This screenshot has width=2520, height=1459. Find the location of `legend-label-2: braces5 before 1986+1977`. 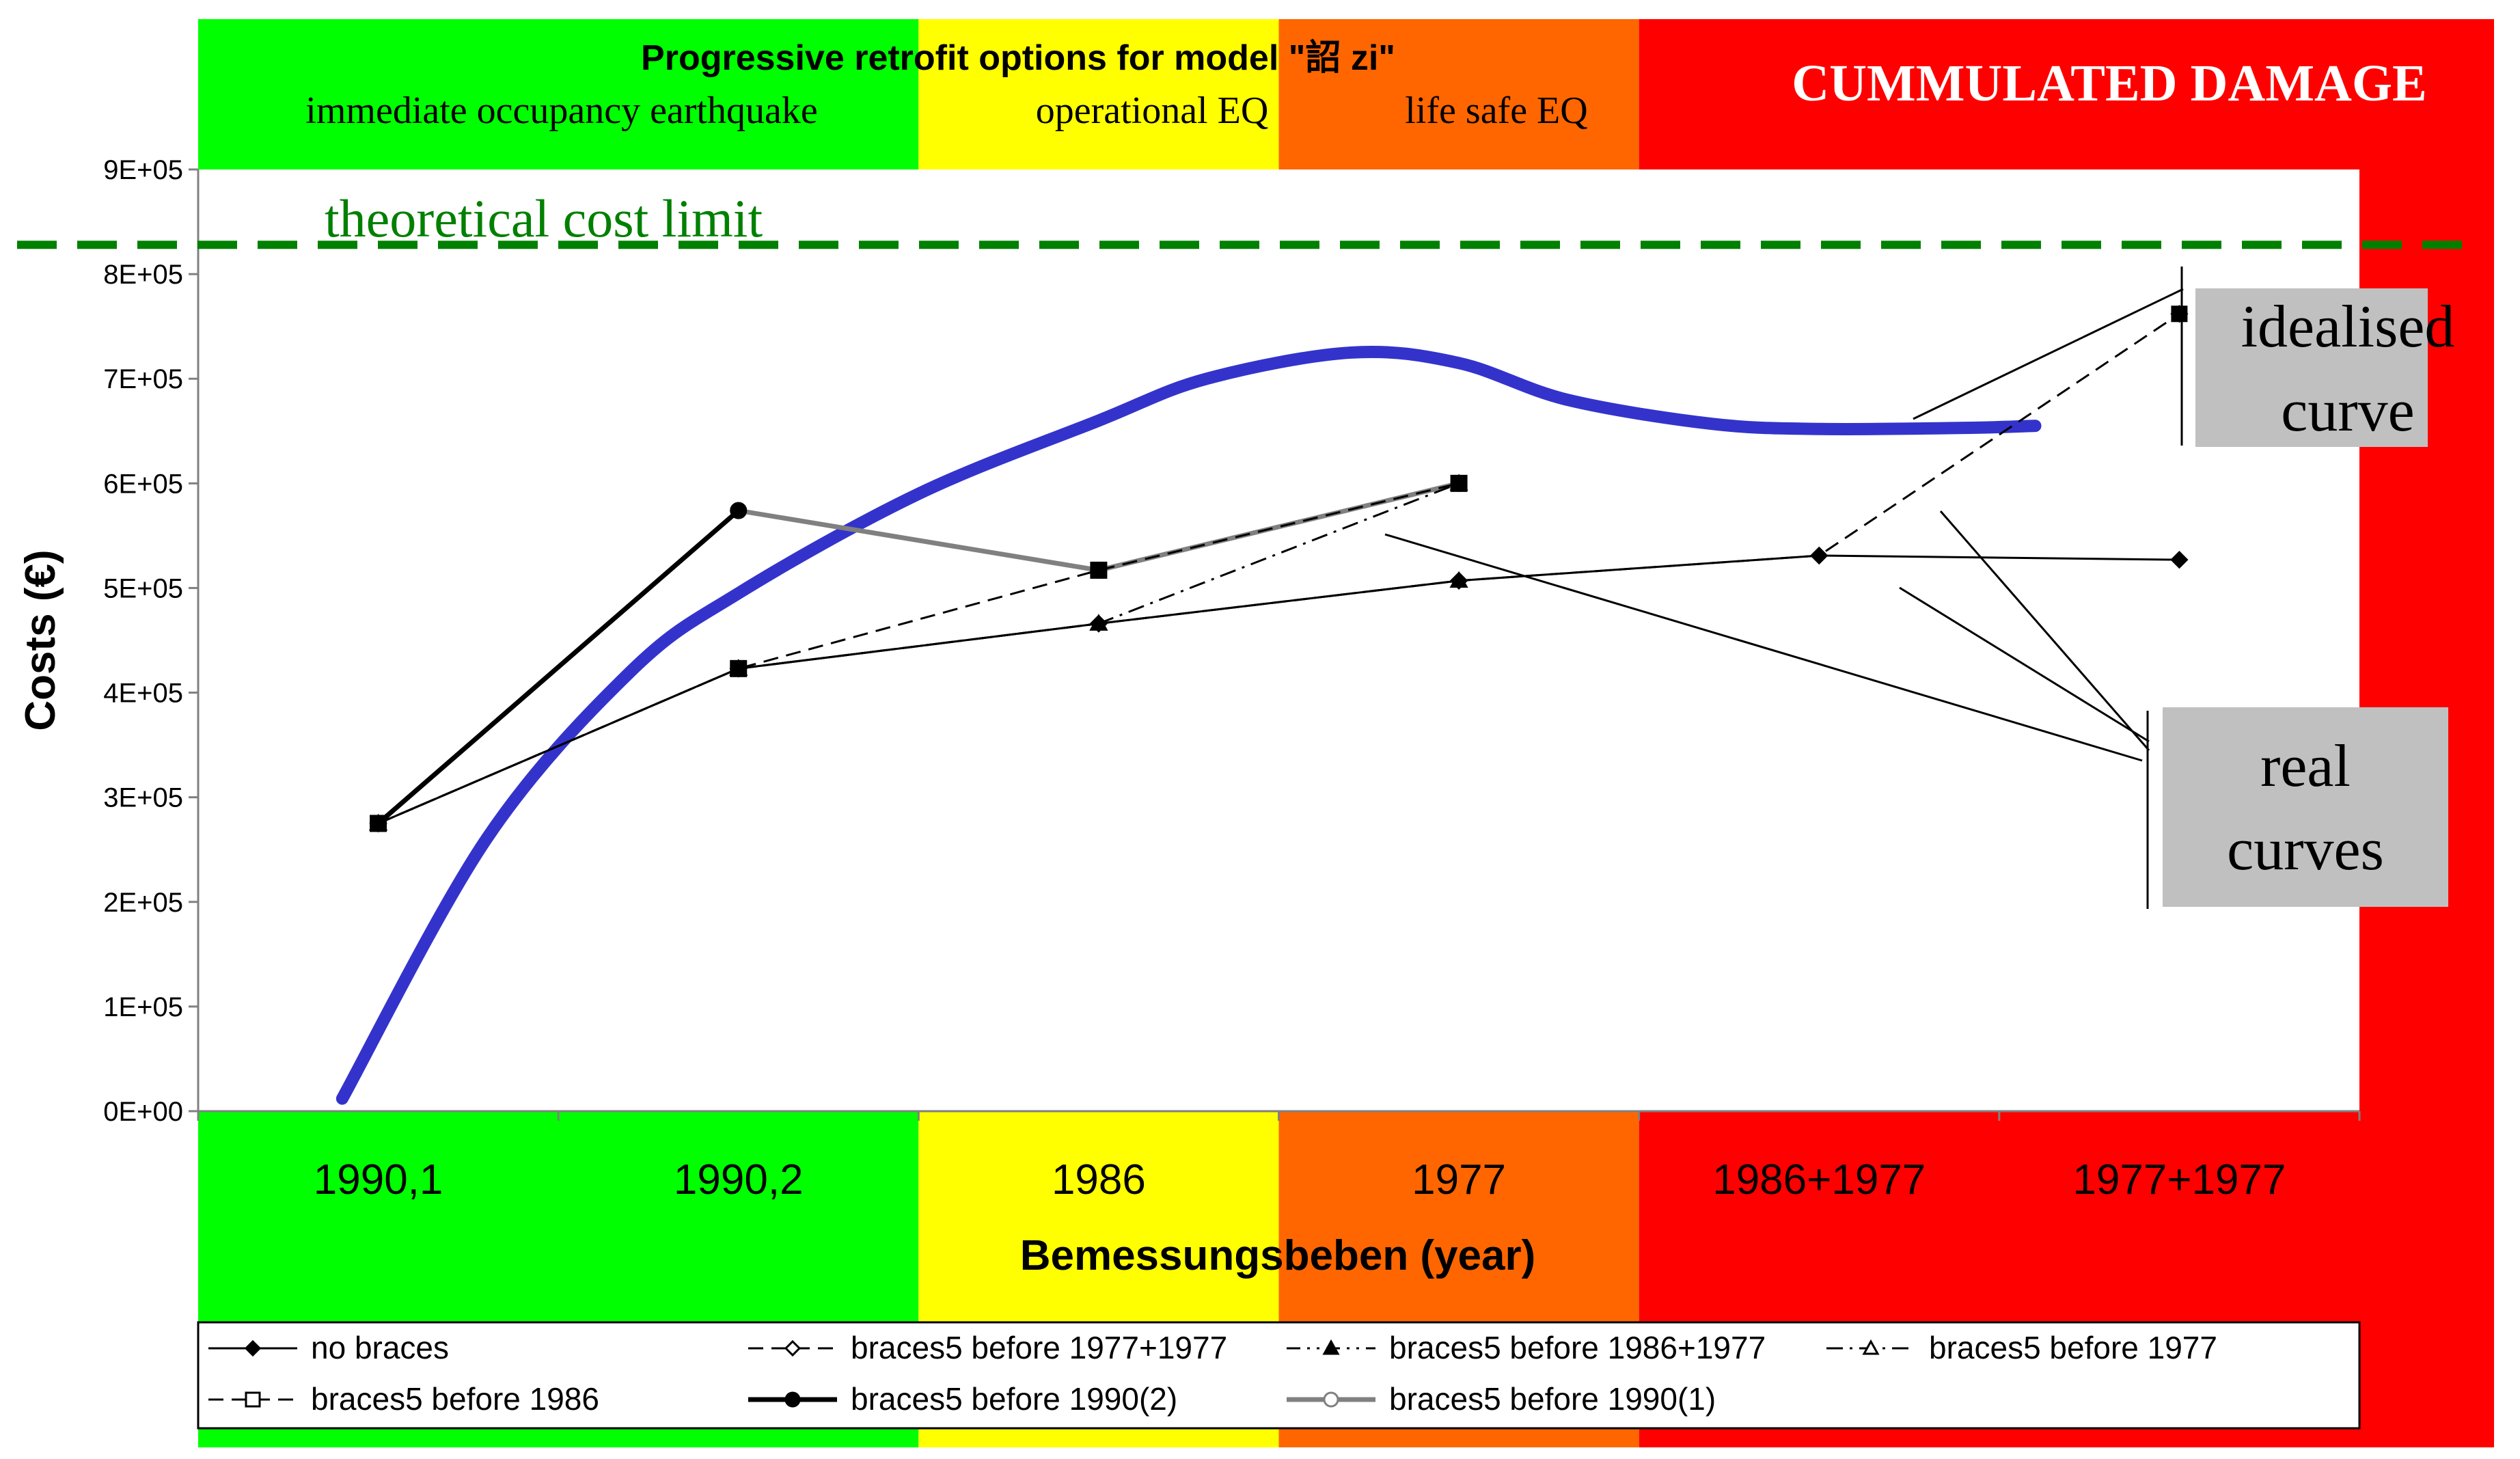

legend-label-2: braces5 before 1986+1977 is located at coordinates (1577, 1347).